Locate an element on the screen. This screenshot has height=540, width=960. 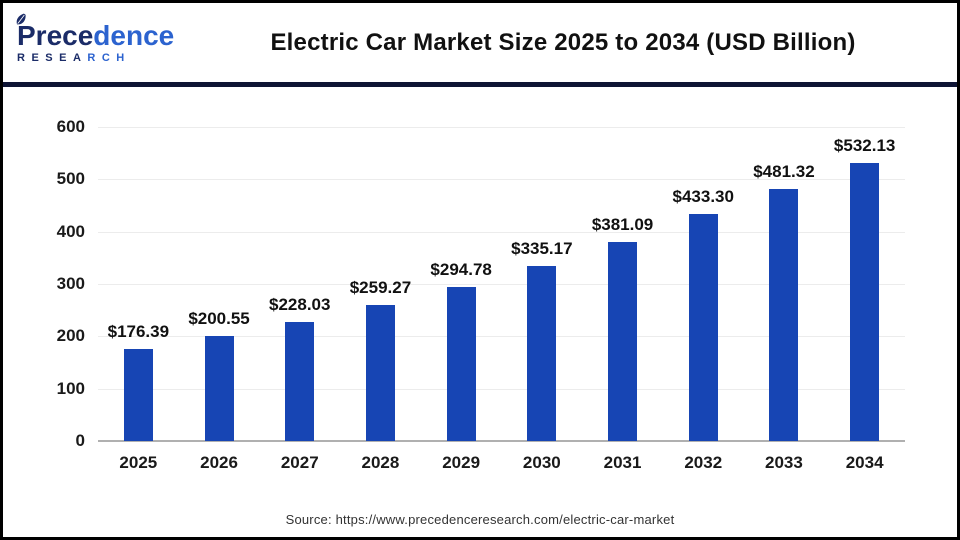
x-tick-label: 2029 is located at coordinates (461, 462).